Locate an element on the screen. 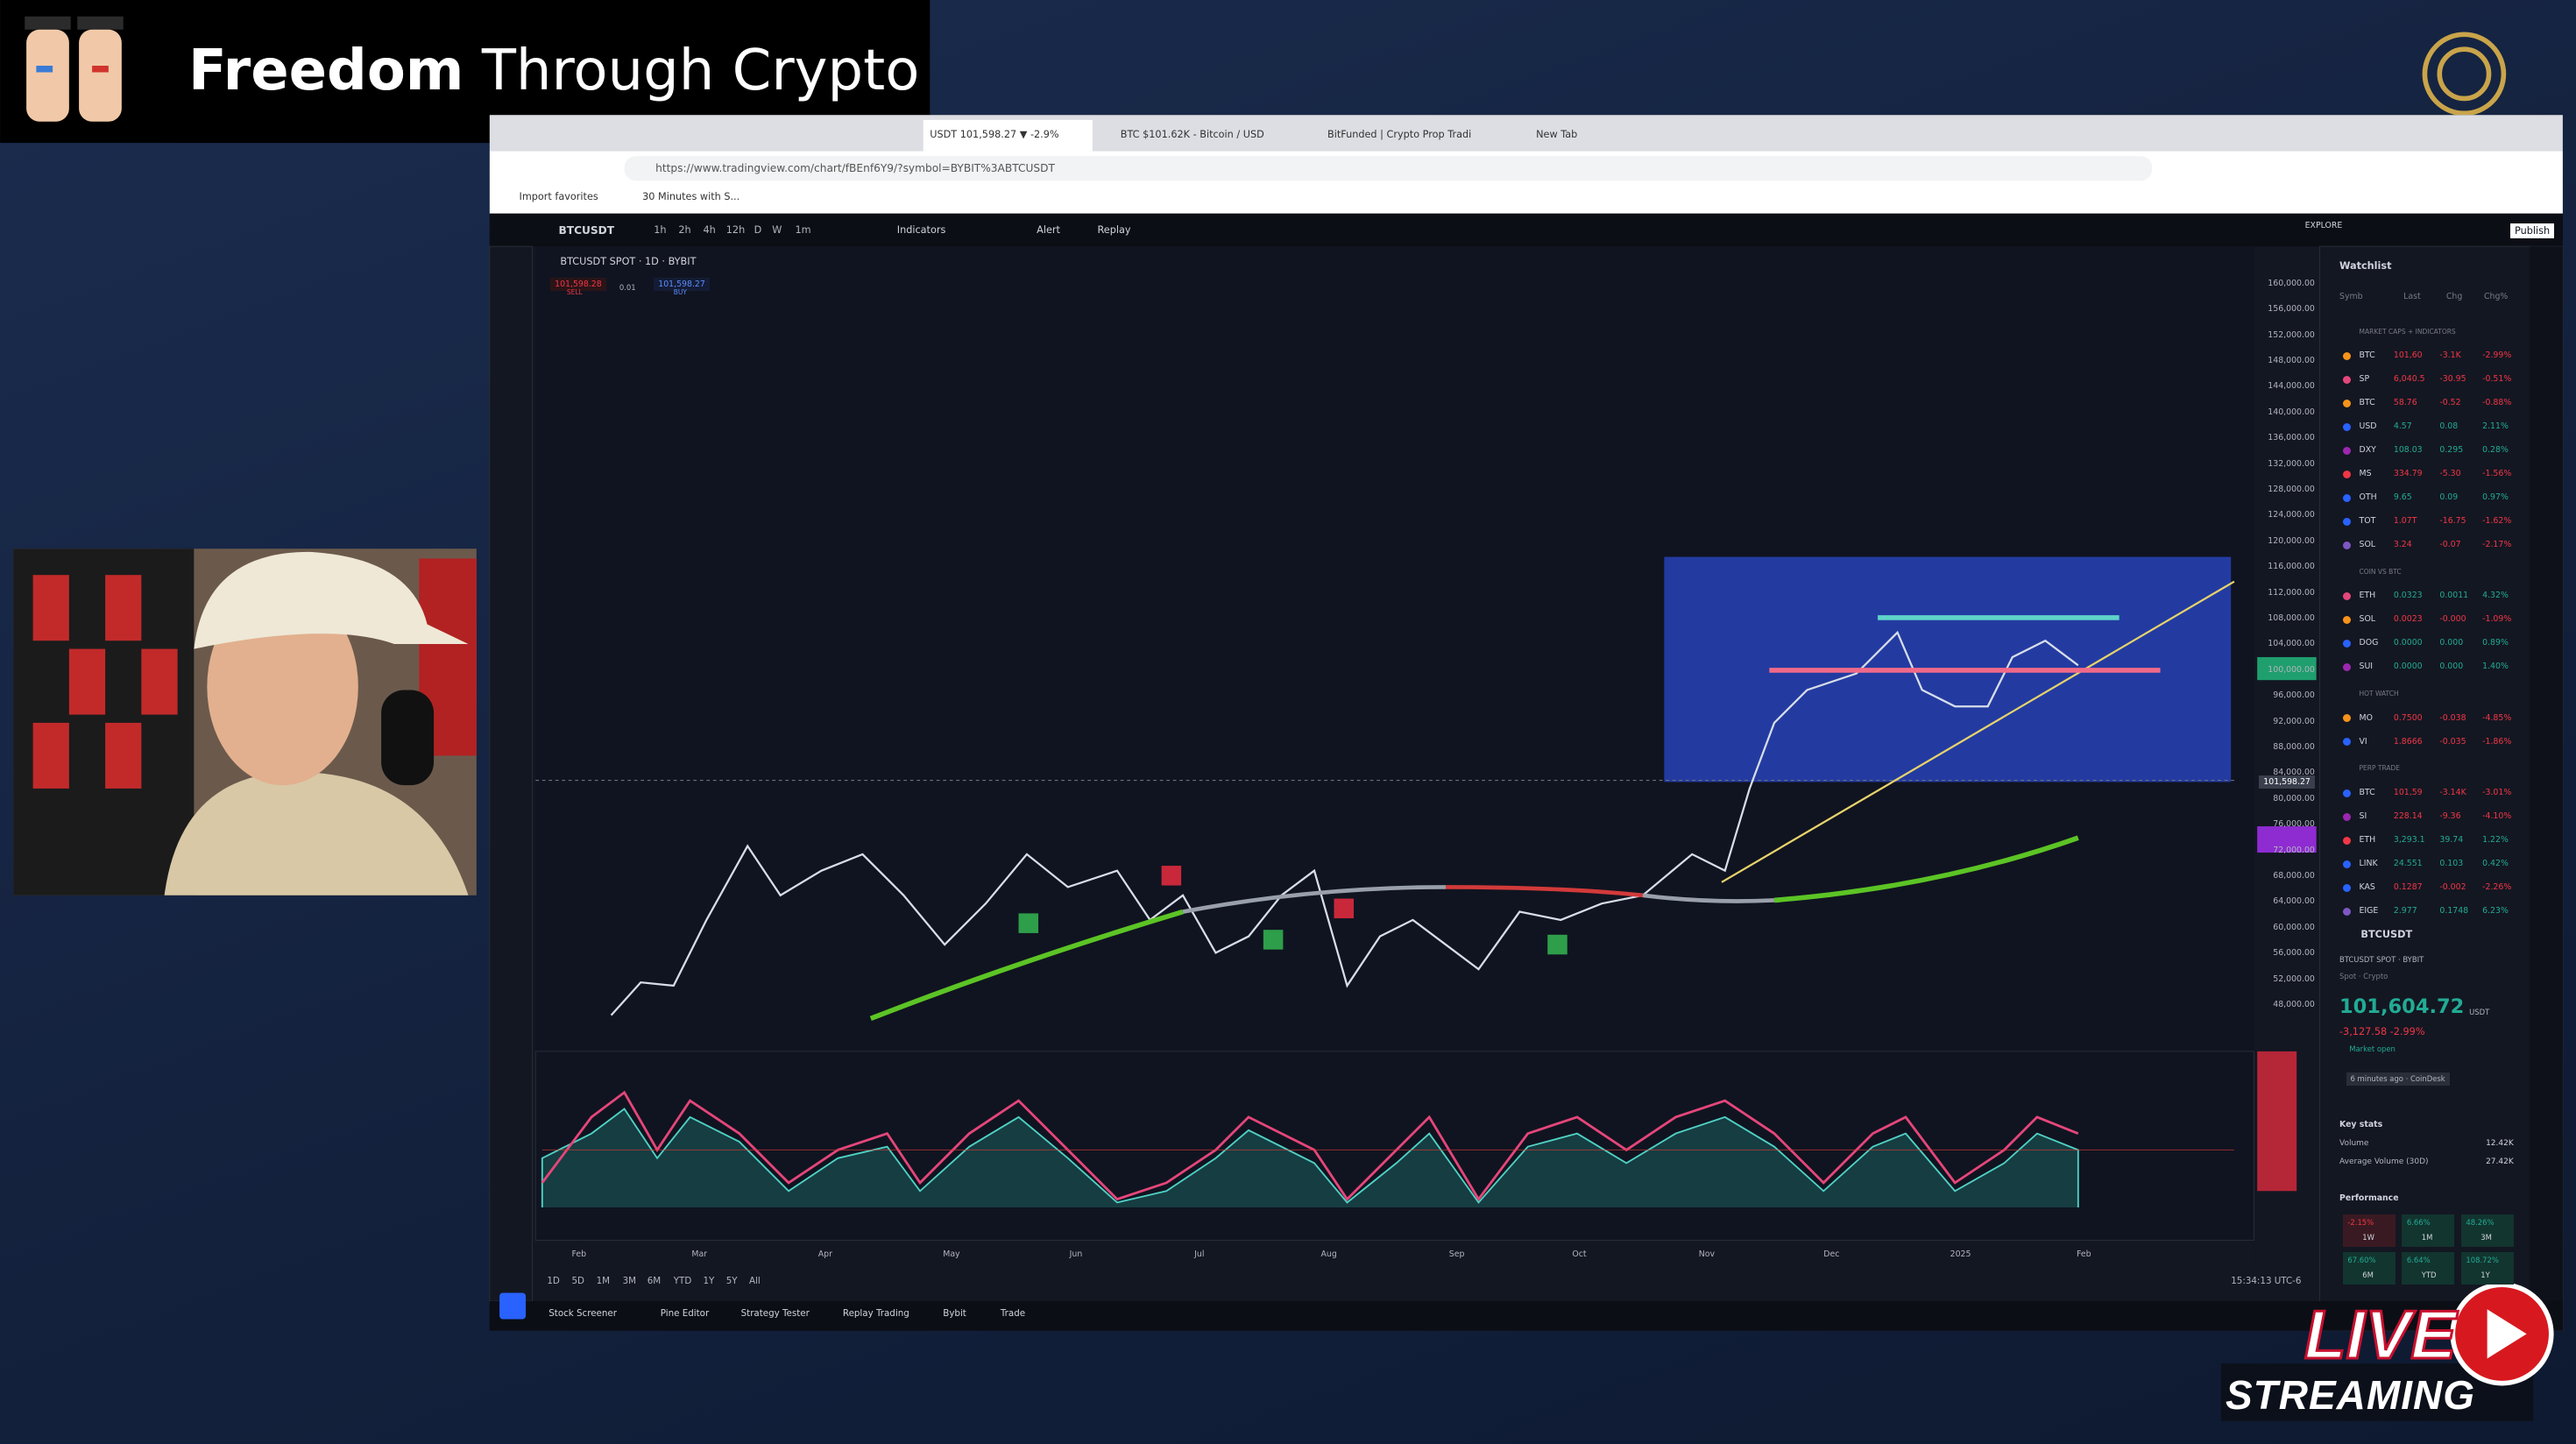 This screenshot has height=1444, width=2576. interval: 2h is located at coordinates (684, 229).